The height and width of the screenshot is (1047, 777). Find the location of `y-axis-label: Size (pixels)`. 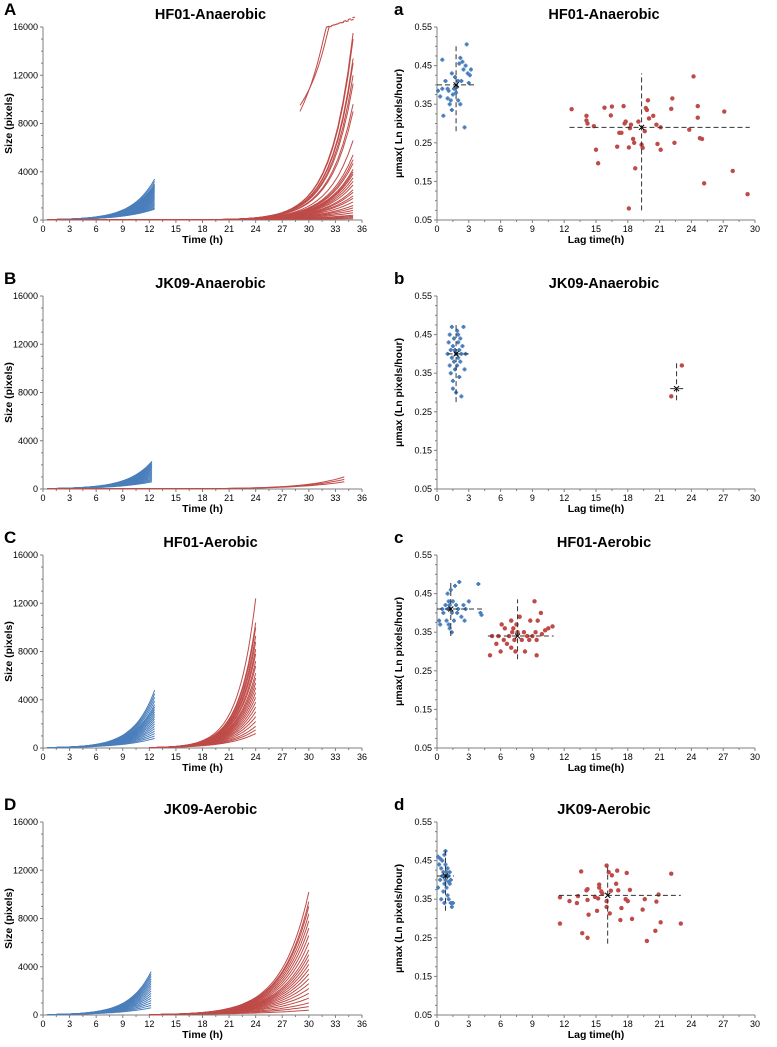

y-axis-label: Size (pixels) is located at coordinates (9, 392).